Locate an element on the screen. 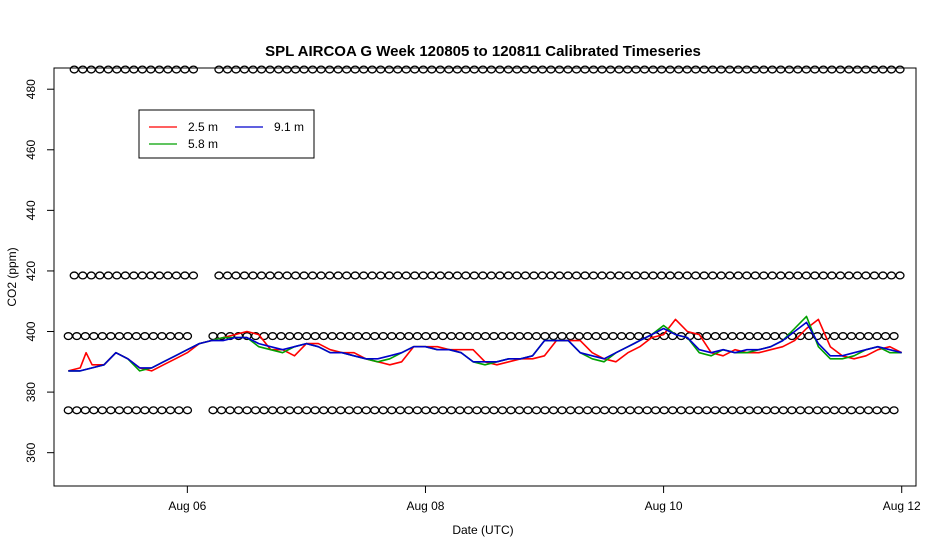 Image resolution: width=936 pixels, height=540 pixels. legend: 2.5 m 5.8 m 9.1 m is located at coordinates (226, 134).